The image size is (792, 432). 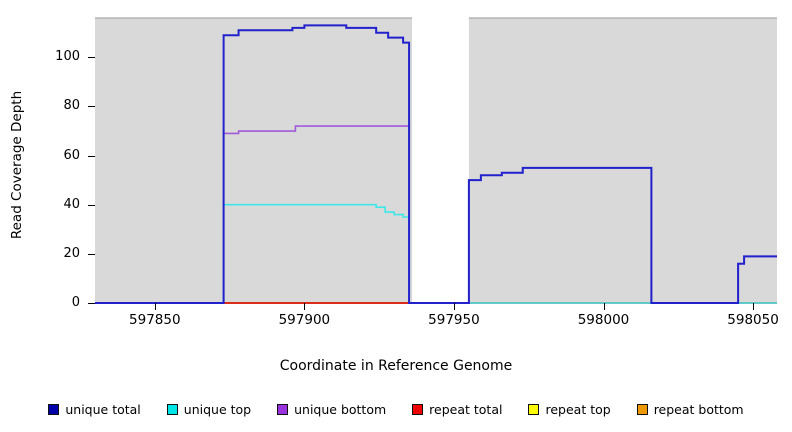 I want to click on legend-item-unique-top: unique top, so click(x=209, y=409).